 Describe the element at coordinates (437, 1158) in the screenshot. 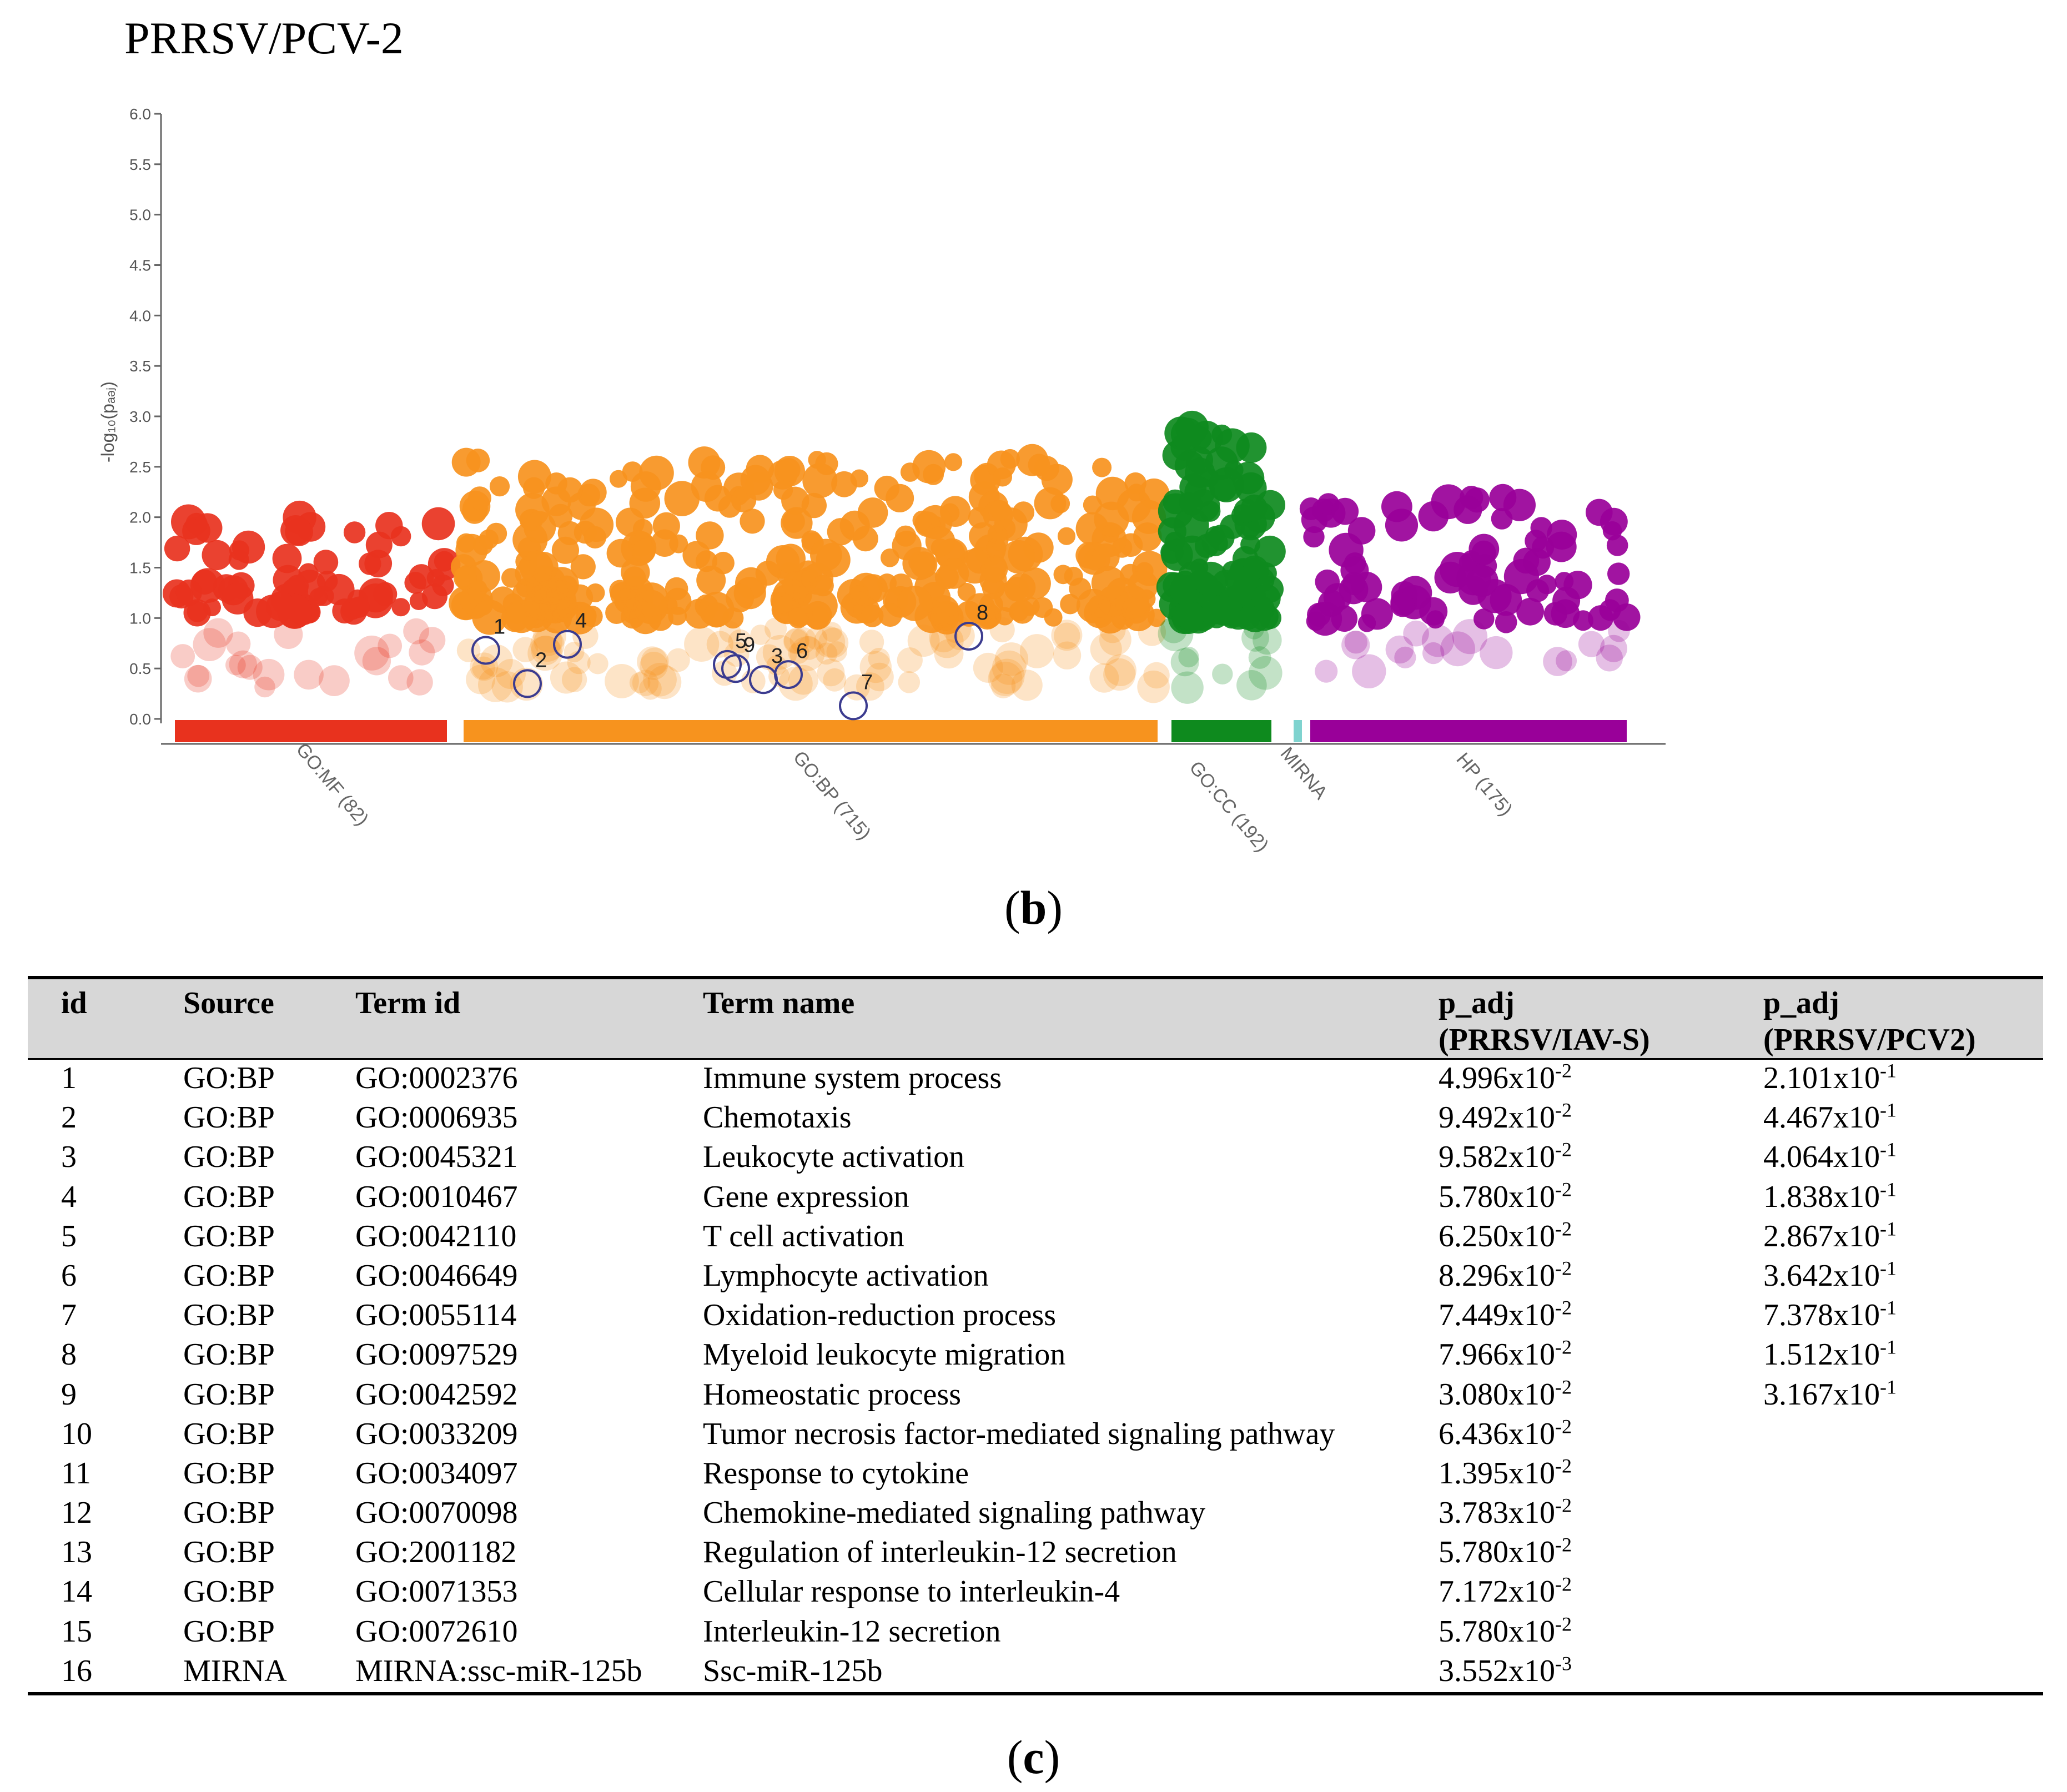

I see `cell-term-id: GO:0045321` at that location.